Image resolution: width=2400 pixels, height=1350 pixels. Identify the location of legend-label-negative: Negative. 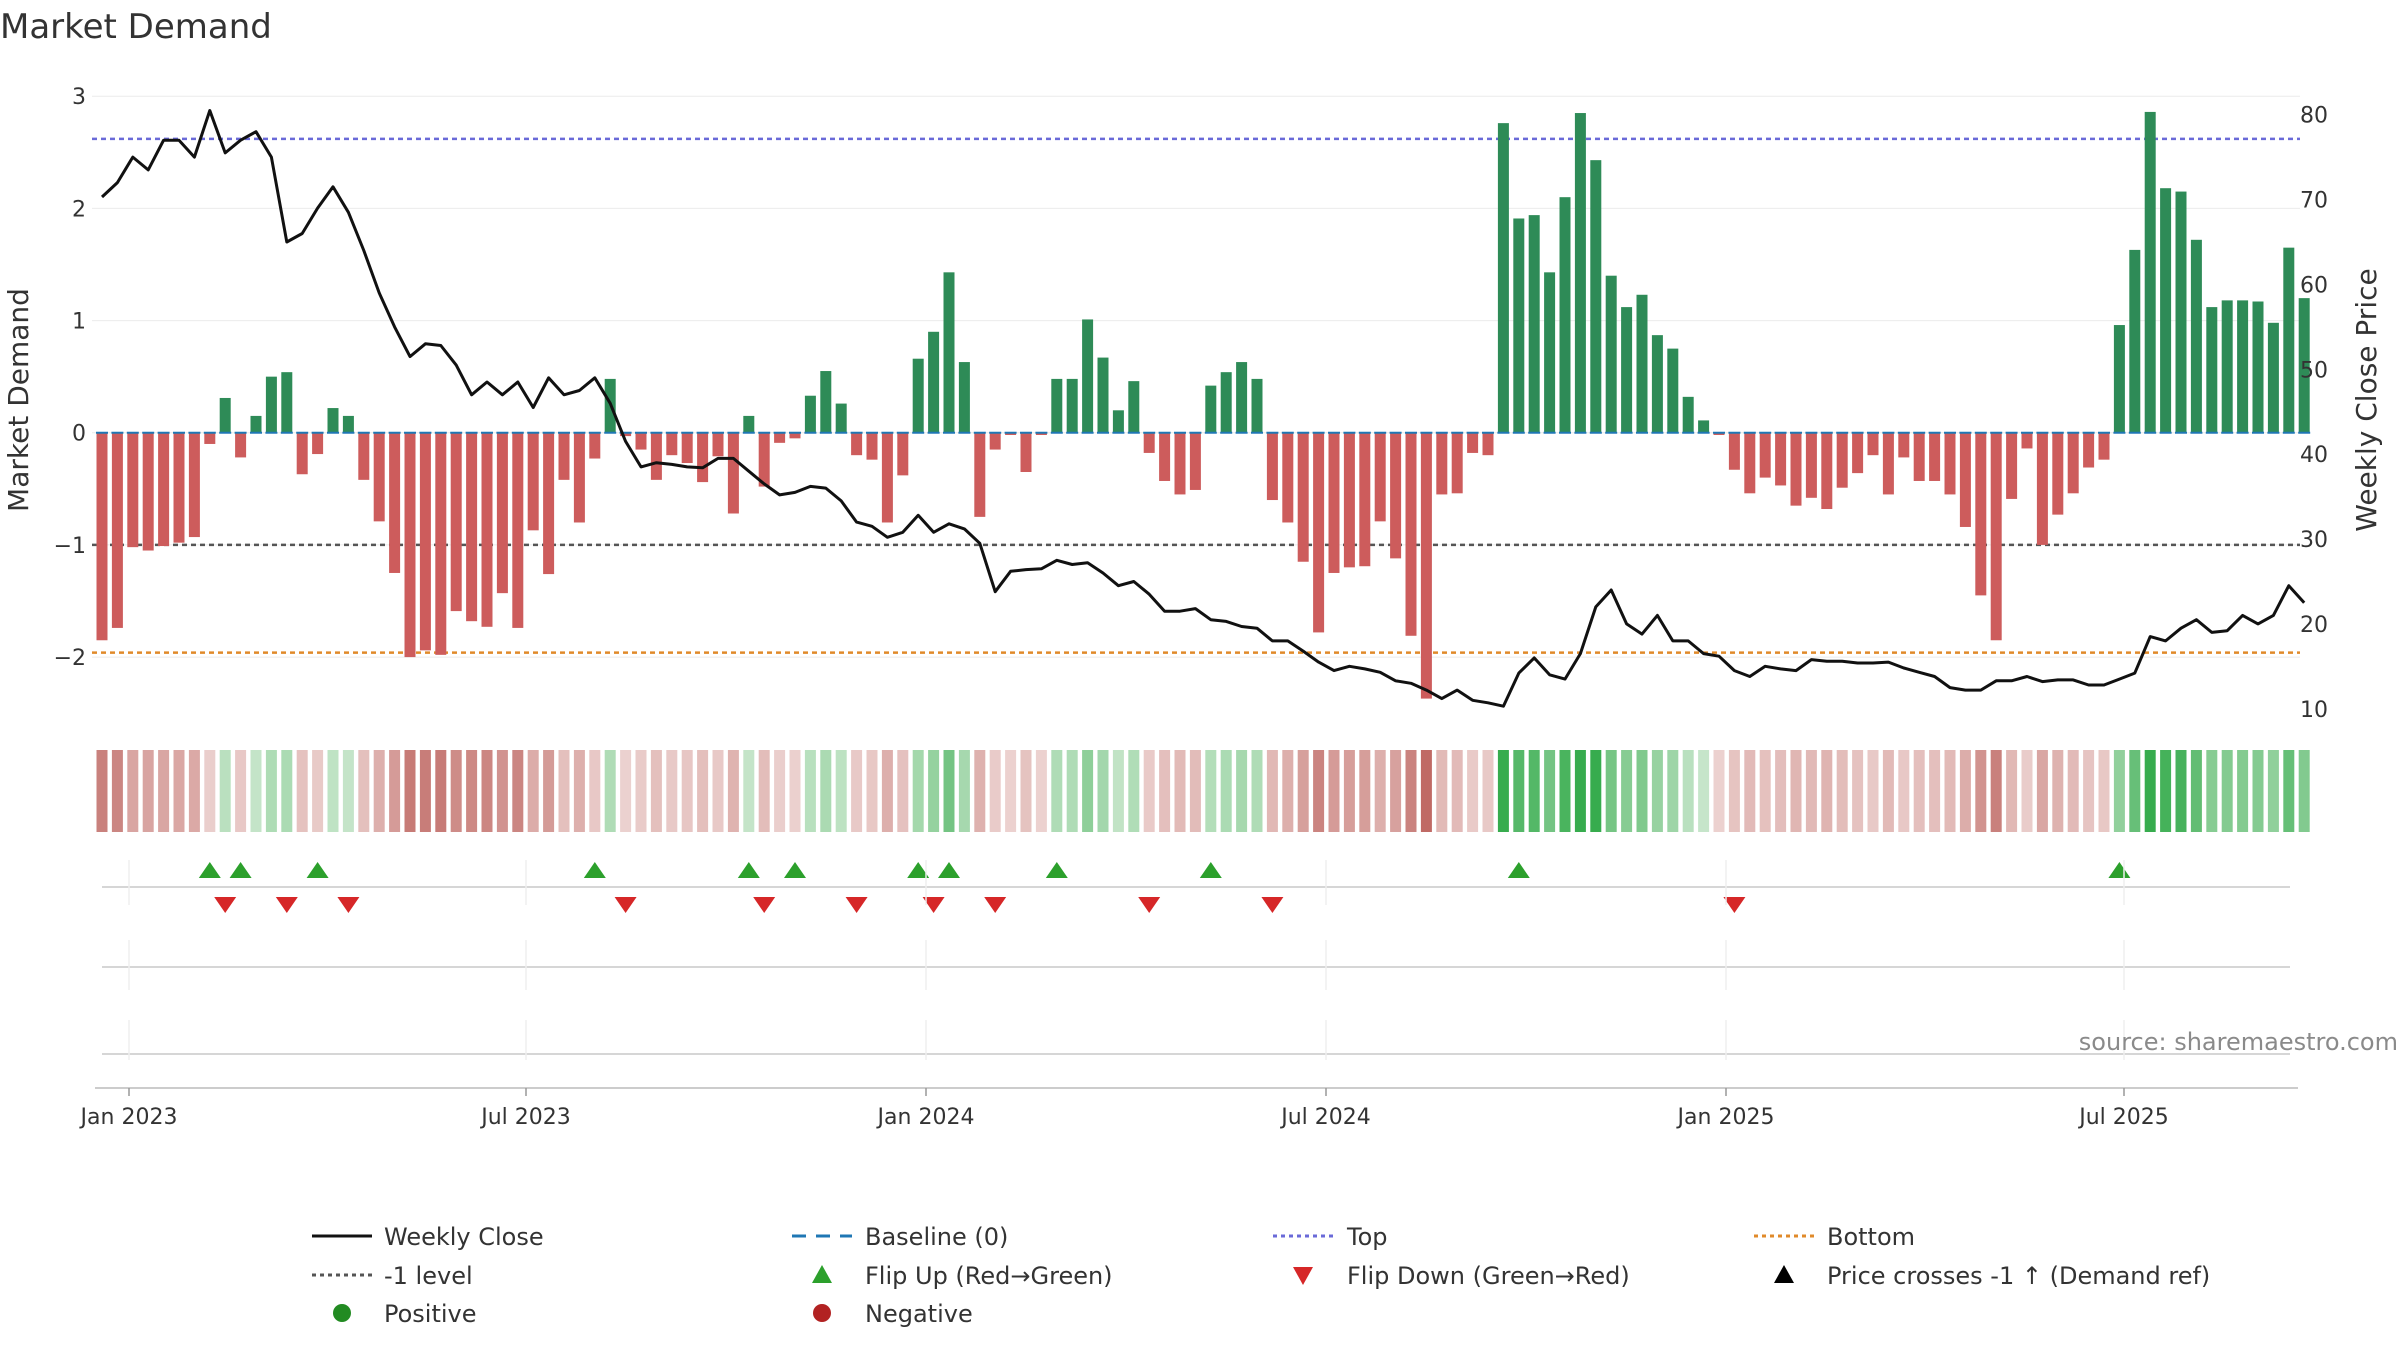
(919, 1314).